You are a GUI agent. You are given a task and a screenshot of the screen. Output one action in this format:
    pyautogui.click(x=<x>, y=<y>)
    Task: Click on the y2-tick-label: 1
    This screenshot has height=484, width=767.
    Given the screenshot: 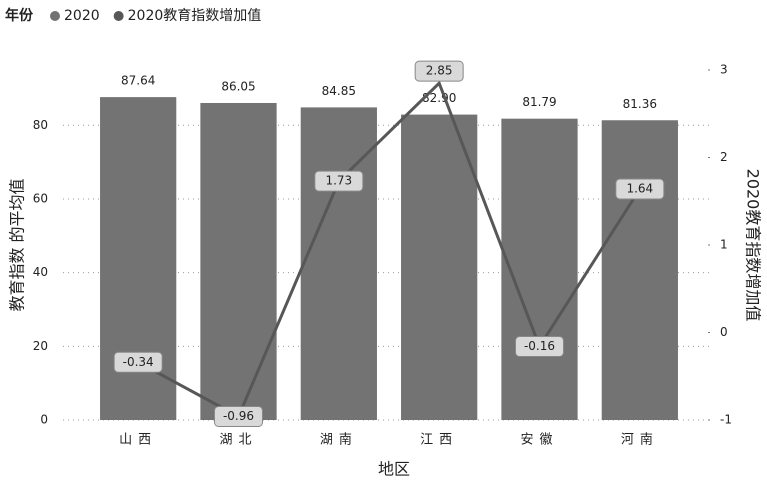 What is the action you would take?
    pyautogui.click(x=724, y=245)
    